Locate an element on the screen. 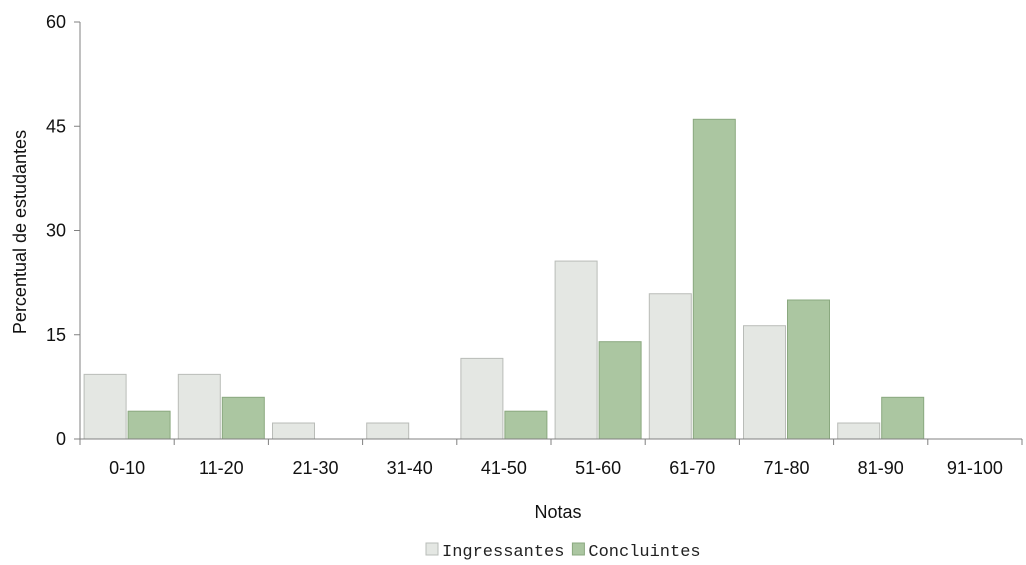 The width and height of the screenshot is (1026, 565). x-tick-label-51-60: 51-60 is located at coordinates (598, 468).